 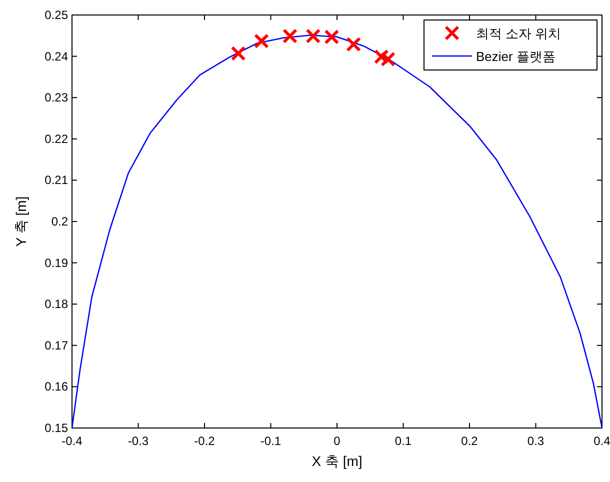 What do you see at coordinates (469, 441) in the screenshot?
I see `x-tick-label: 0.2` at bounding box center [469, 441].